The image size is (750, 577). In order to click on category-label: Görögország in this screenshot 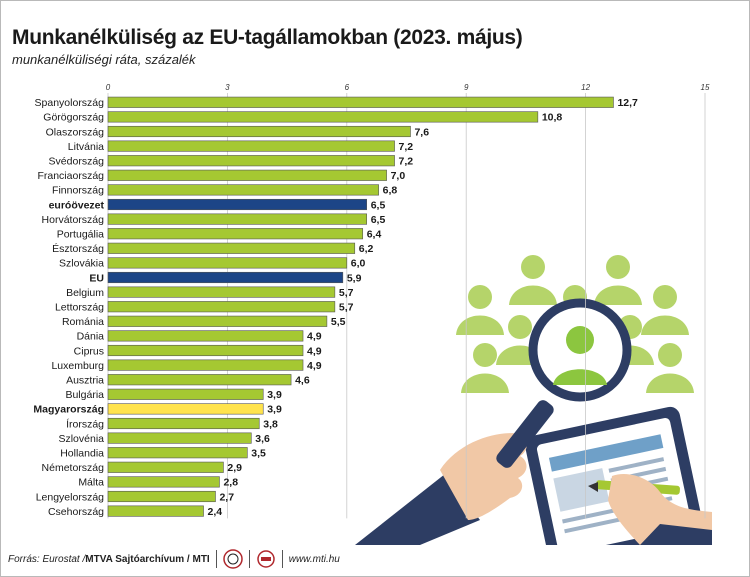, I will do `click(73, 118)`.